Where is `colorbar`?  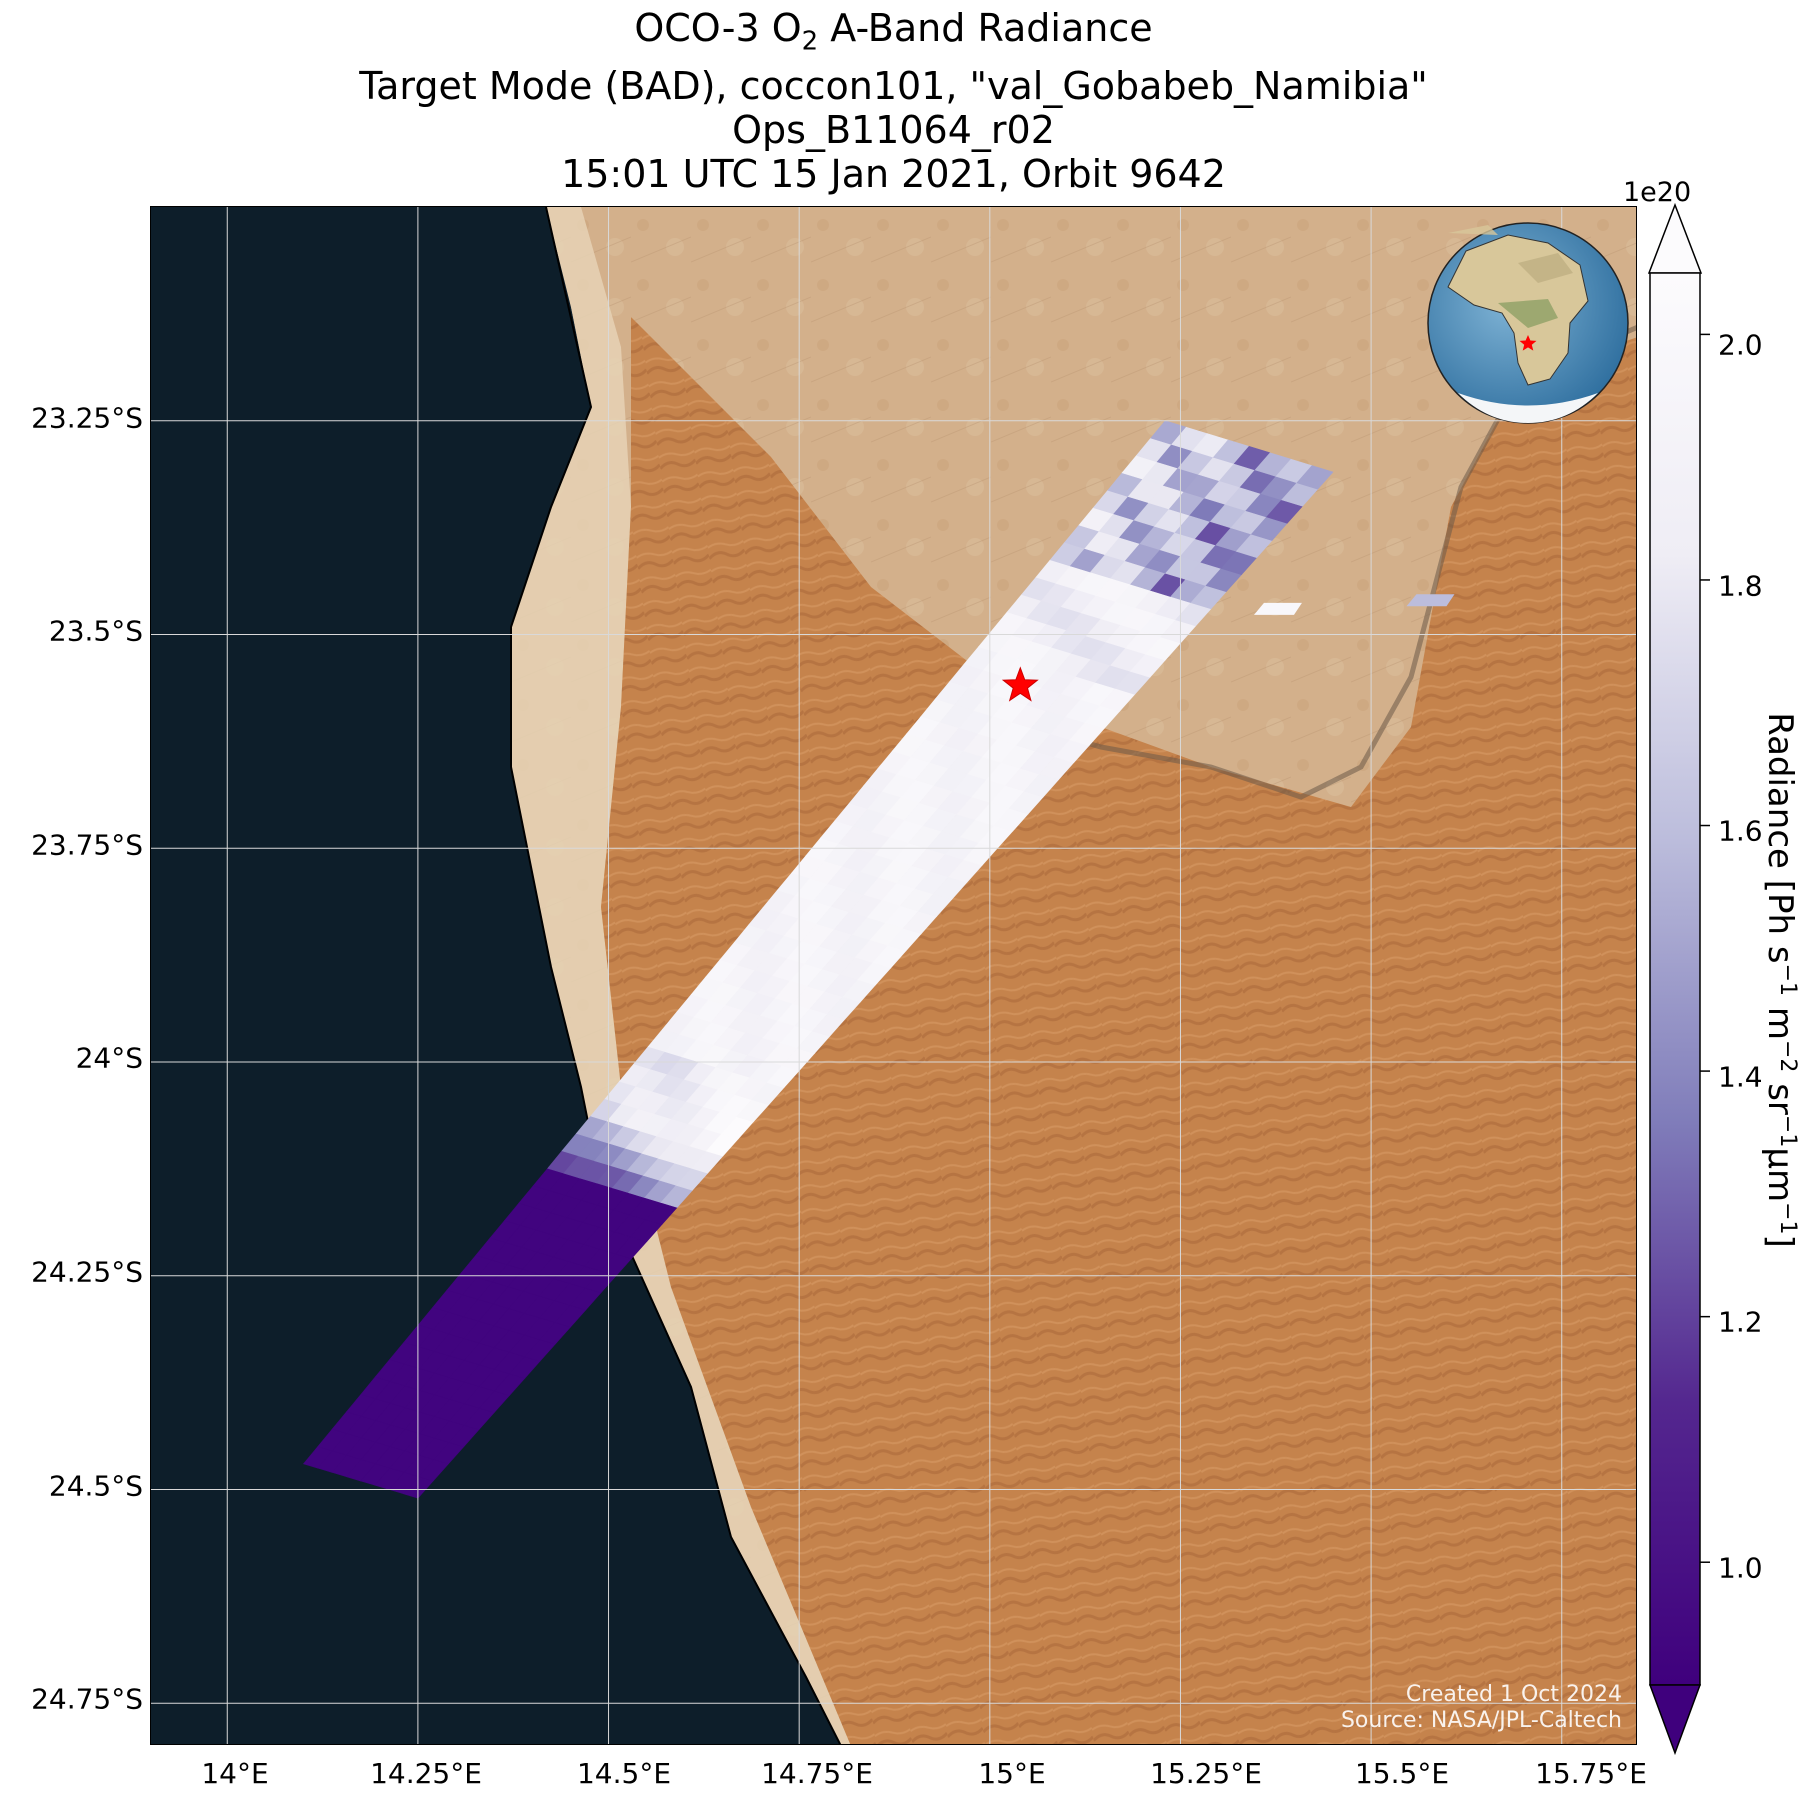 colorbar is located at coordinates (1678, 979).